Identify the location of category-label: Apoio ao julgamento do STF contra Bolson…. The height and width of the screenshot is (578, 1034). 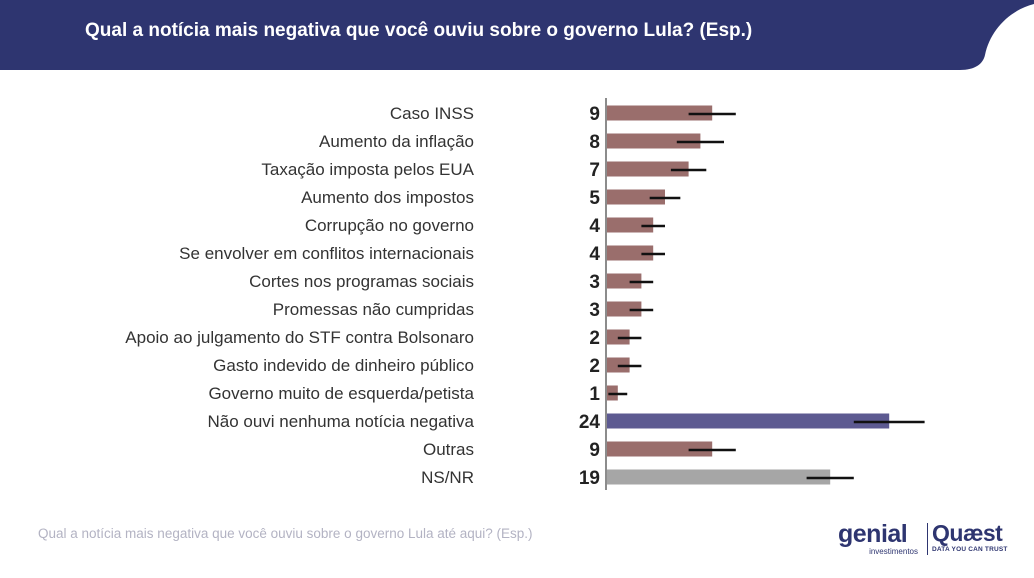
(299, 337).